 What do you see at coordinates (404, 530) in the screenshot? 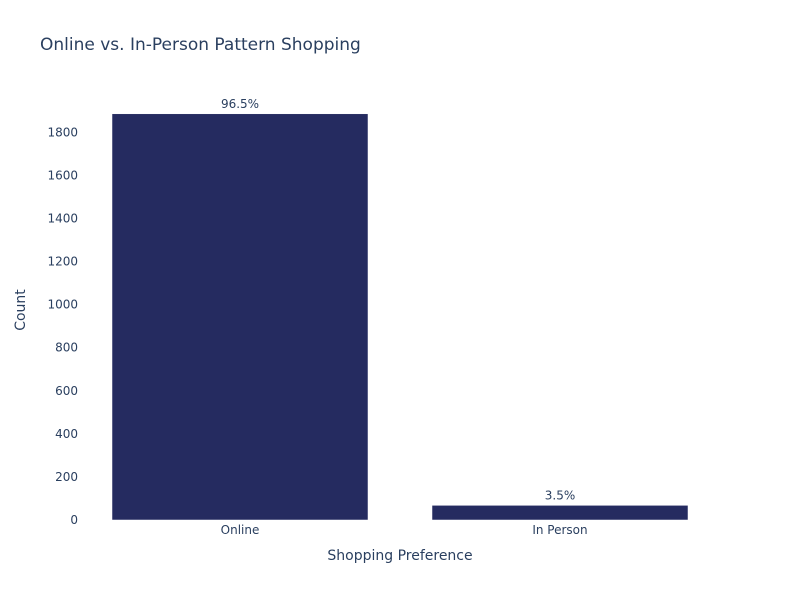
I see `x-axis-ticks: Online In Person` at bounding box center [404, 530].